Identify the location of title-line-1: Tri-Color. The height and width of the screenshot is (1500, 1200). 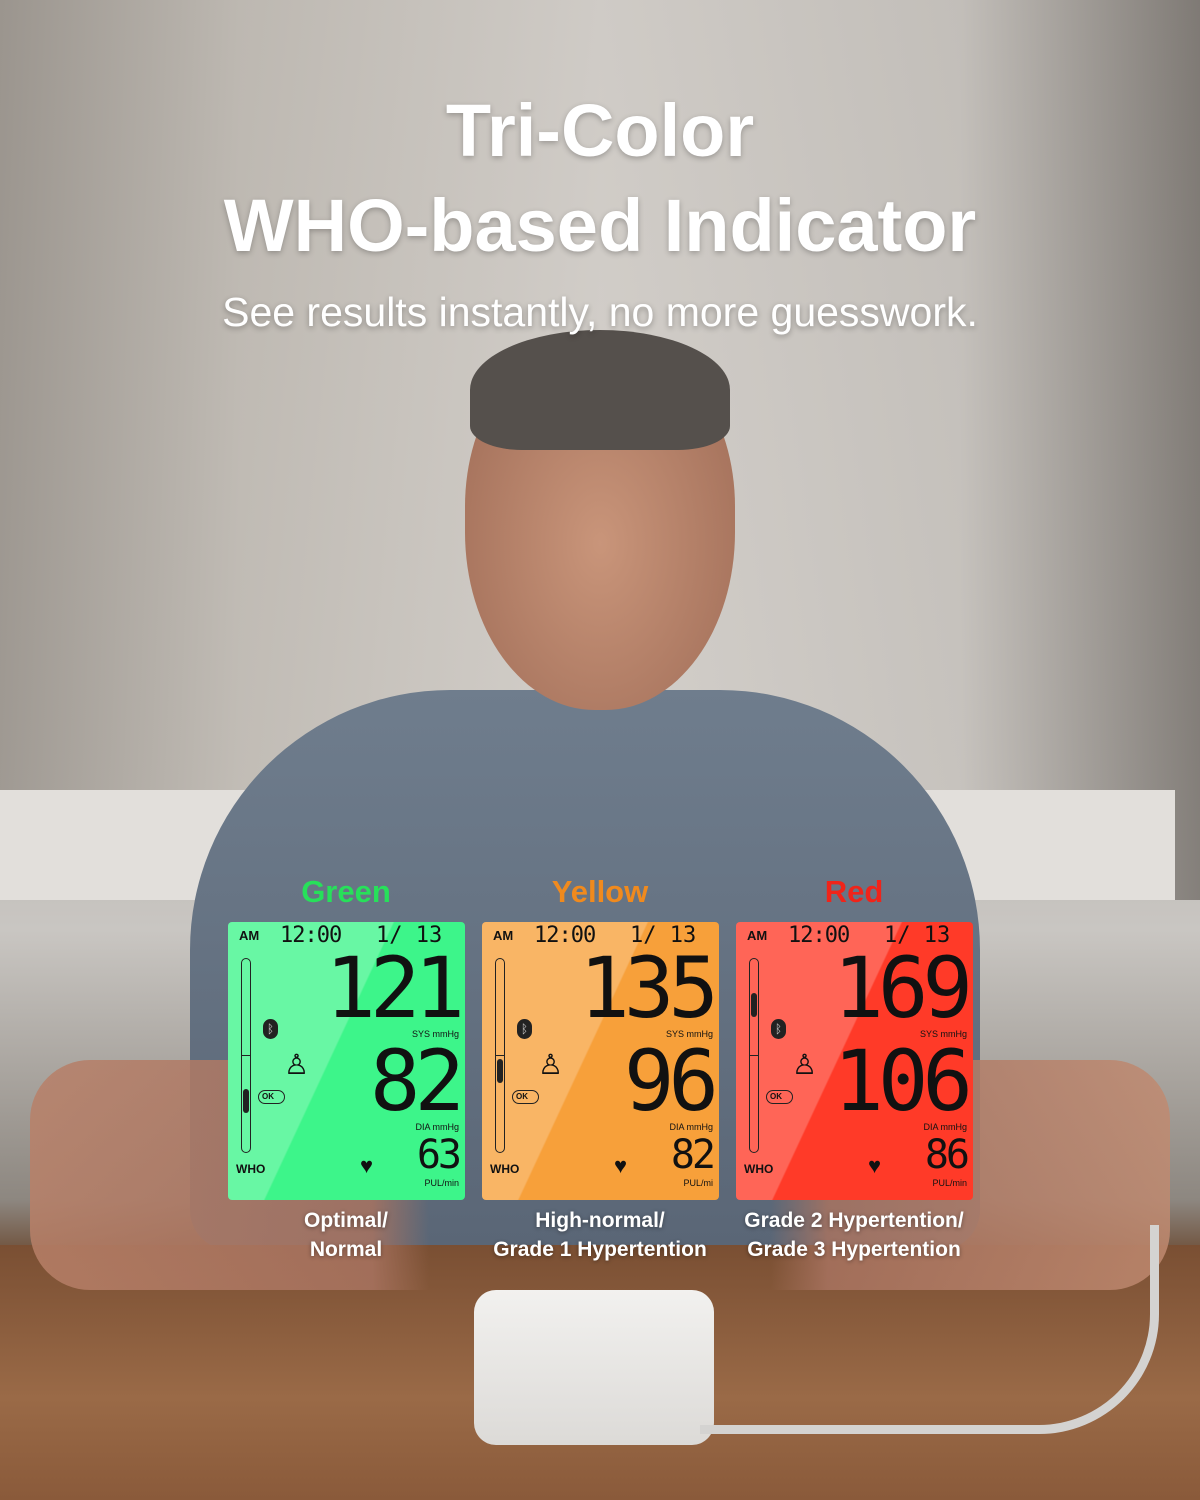
(600, 130).